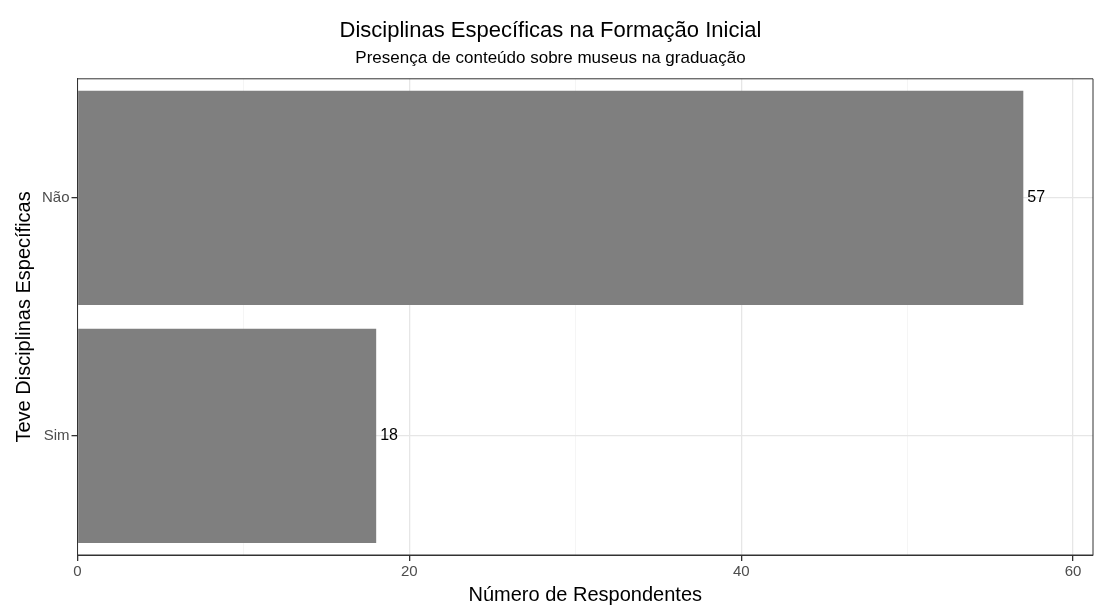 This screenshot has width=1094, height=613. Describe the element at coordinates (1073, 571) in the screenshot. I see `x-tick-label: 60` at that location.